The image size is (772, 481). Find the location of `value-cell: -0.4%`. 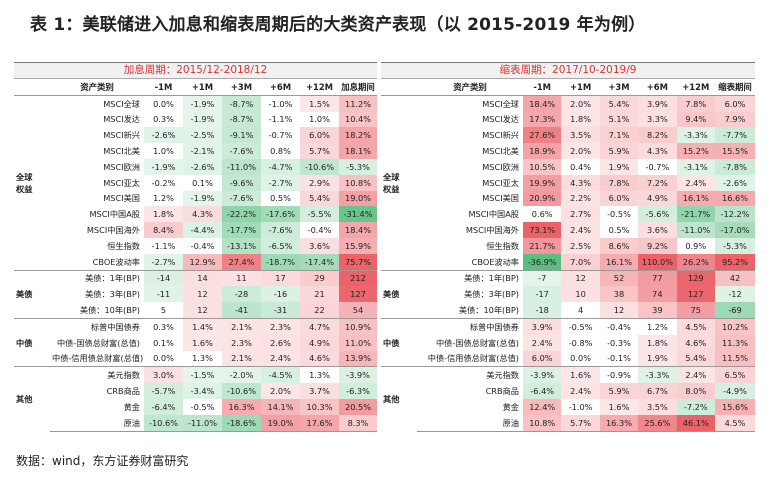

value-cell: -0.4% is located at coordinates (202, 245).